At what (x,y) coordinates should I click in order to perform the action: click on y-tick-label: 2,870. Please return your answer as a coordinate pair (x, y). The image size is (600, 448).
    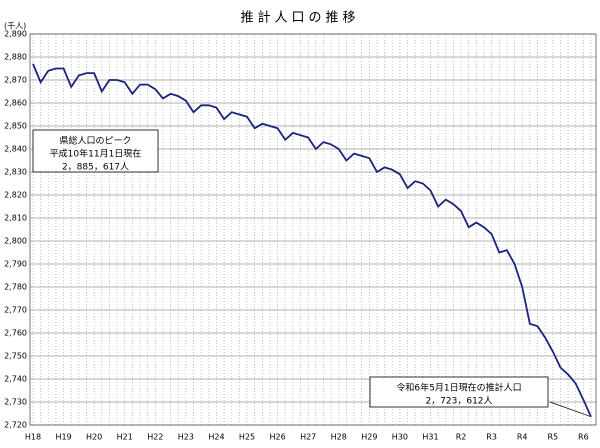
    Looking at the image, I should click on (15, 80).